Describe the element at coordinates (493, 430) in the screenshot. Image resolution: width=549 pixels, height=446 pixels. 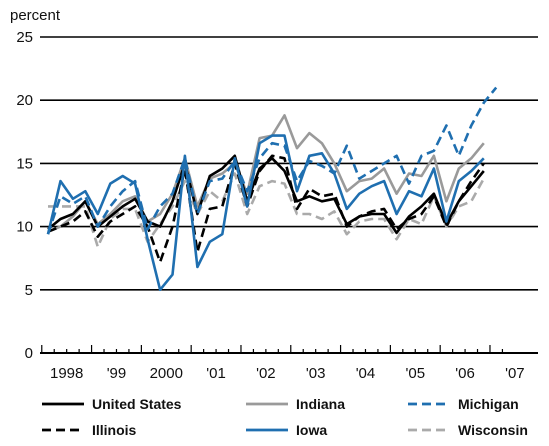
I see `legend-label-wisconsin: Wisconsin` at that location.